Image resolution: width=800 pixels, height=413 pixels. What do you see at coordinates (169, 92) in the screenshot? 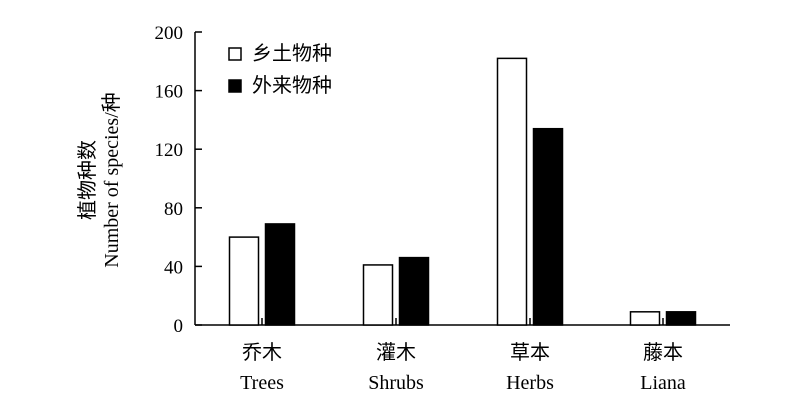
I see `y-tick-label: 160` at bounding box center [169, 92].